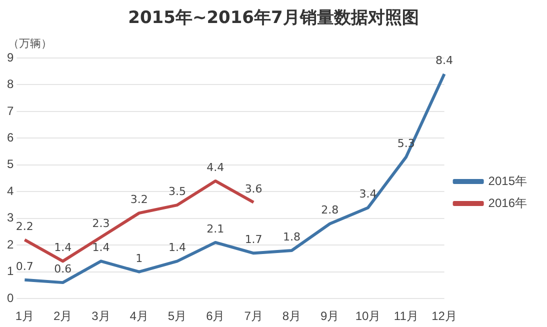 Image resolution: width=547 pixels, height=327 pixels. What do you see at coordinates (10, 244) in the screenshot?
I see `y-tick-label: 2` at bounding box center [10, 244].